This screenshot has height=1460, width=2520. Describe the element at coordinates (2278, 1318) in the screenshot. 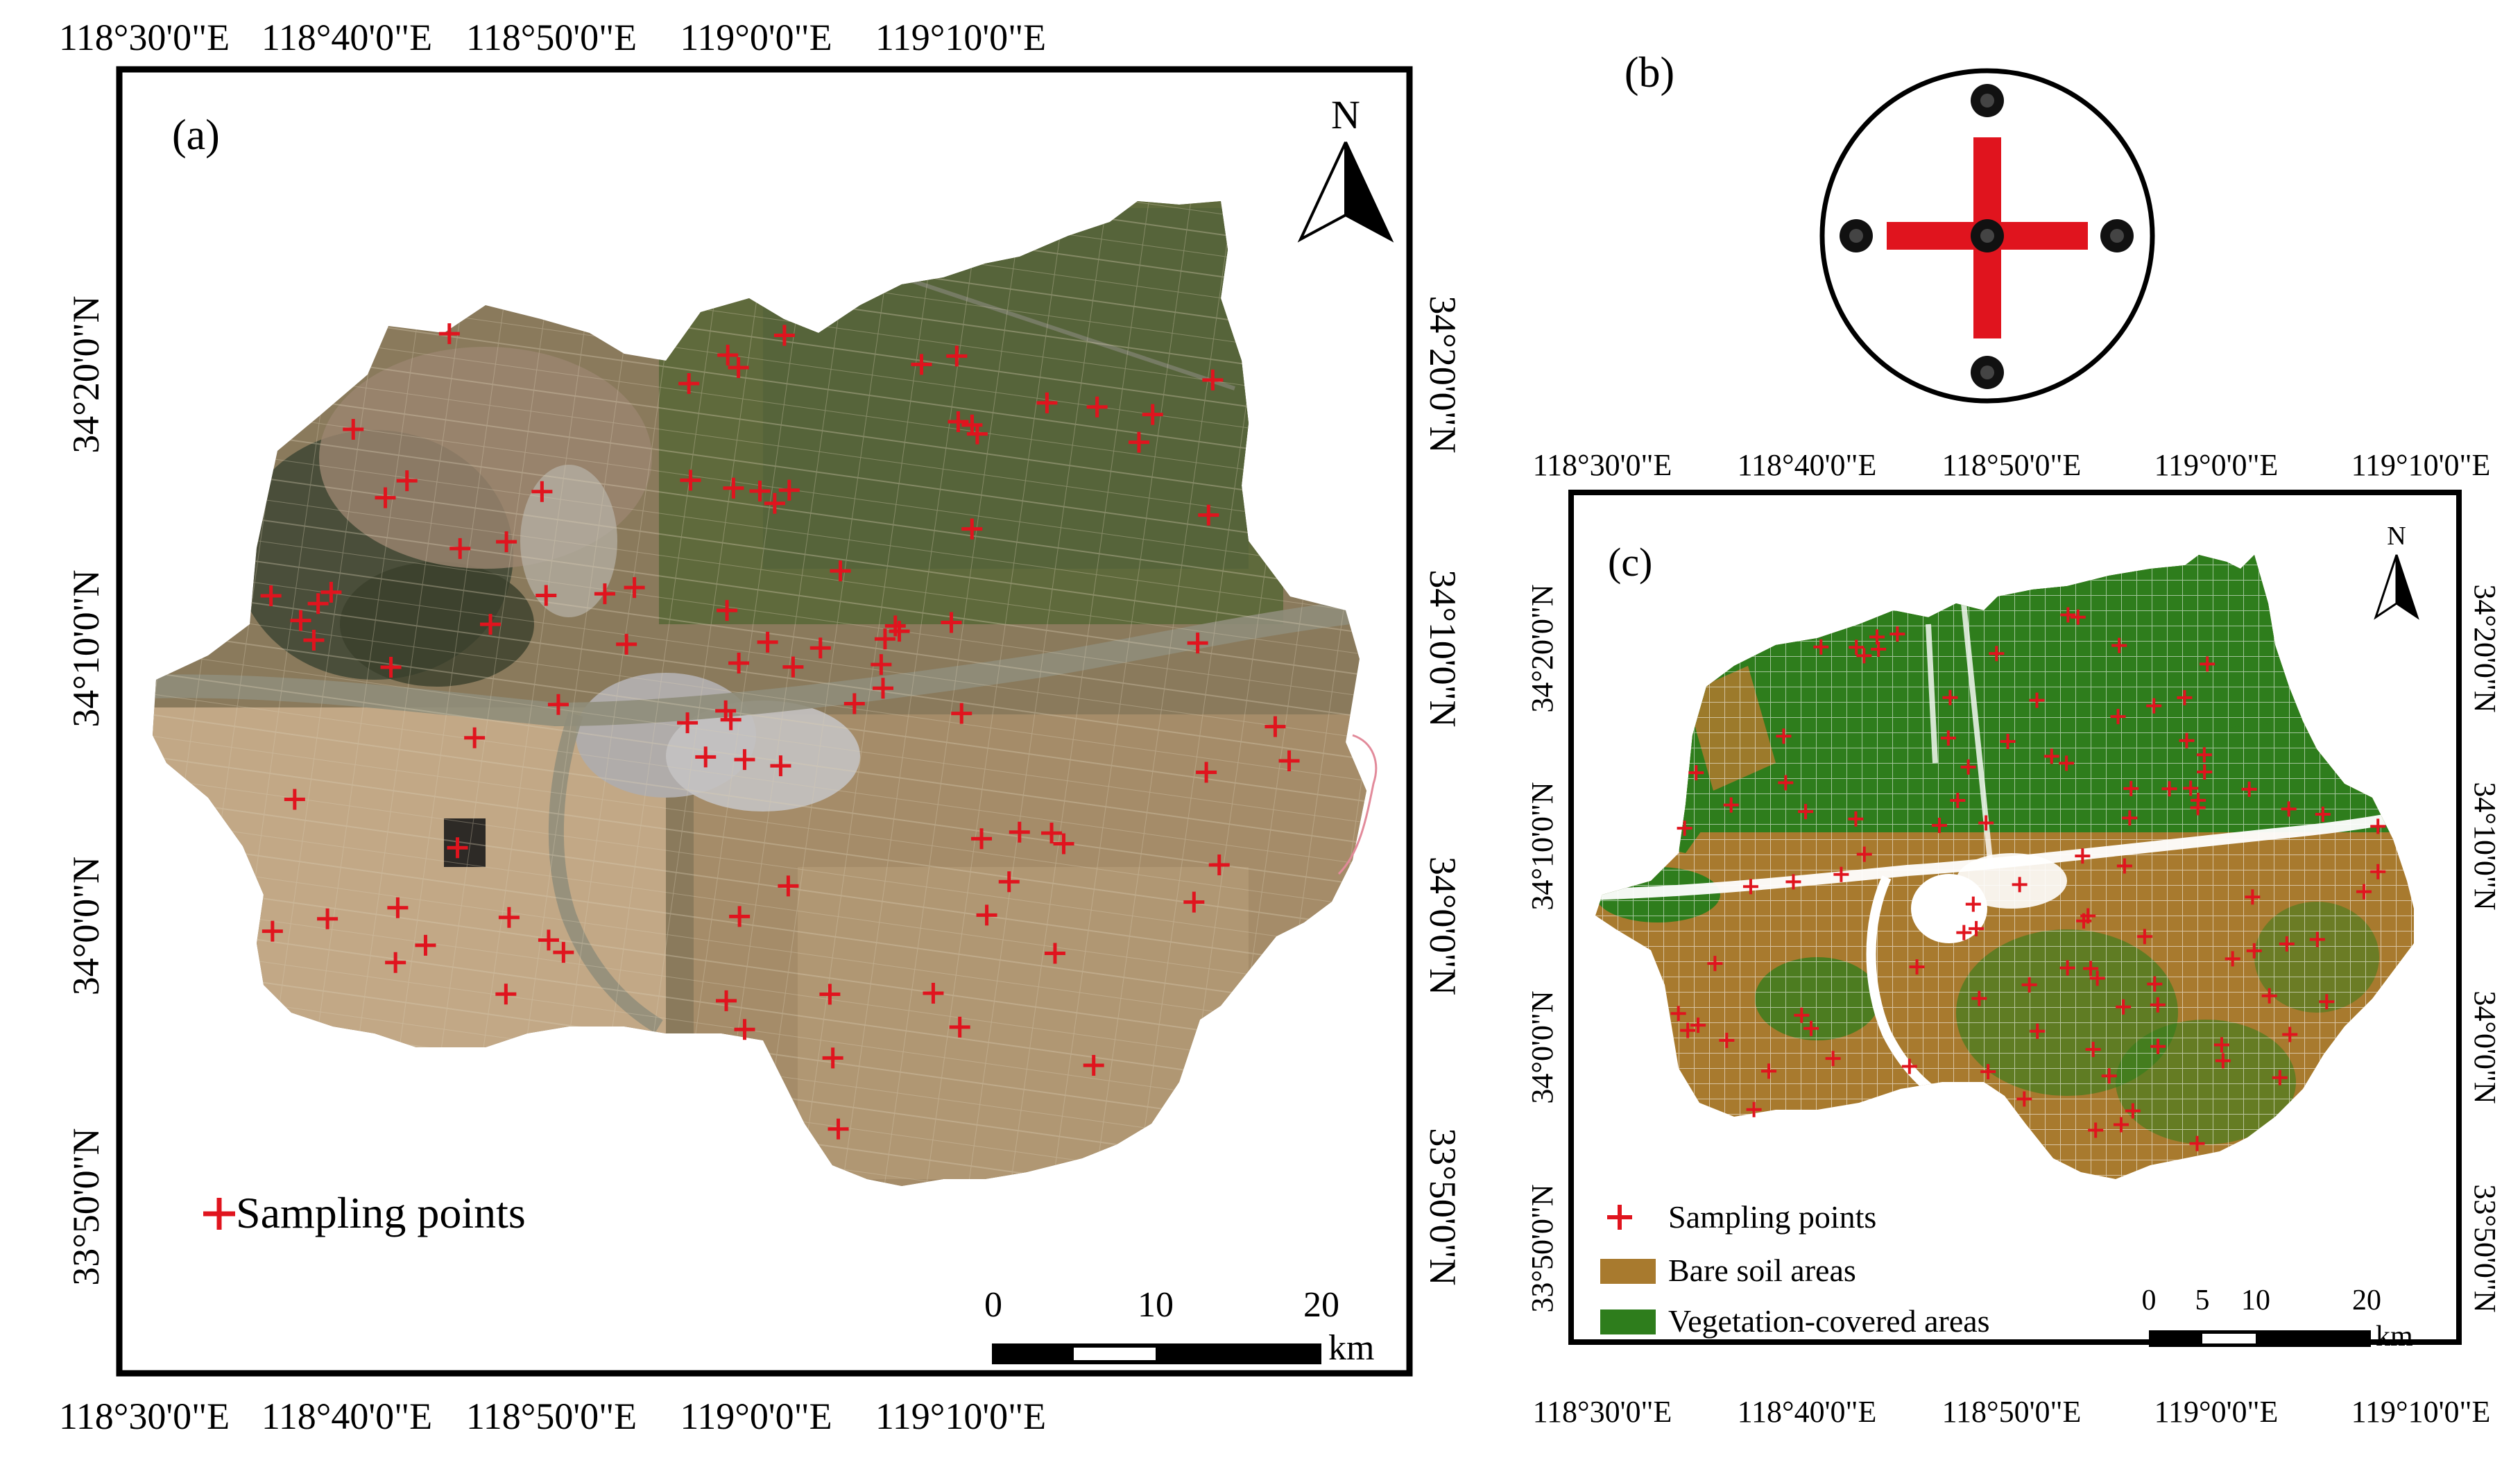

I see `panel-c-scale-bar: 0 5 10 20 km` at that location.